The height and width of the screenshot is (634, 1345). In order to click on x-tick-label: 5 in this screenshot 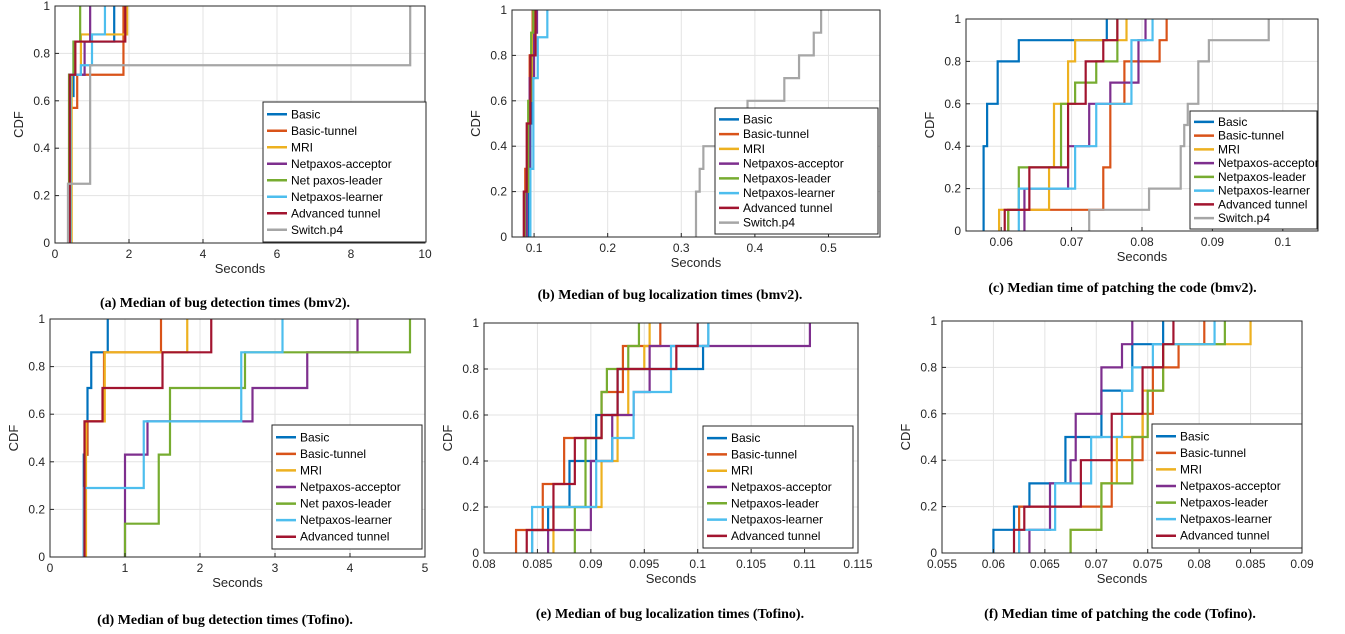, I will do `click(425, 568)`.